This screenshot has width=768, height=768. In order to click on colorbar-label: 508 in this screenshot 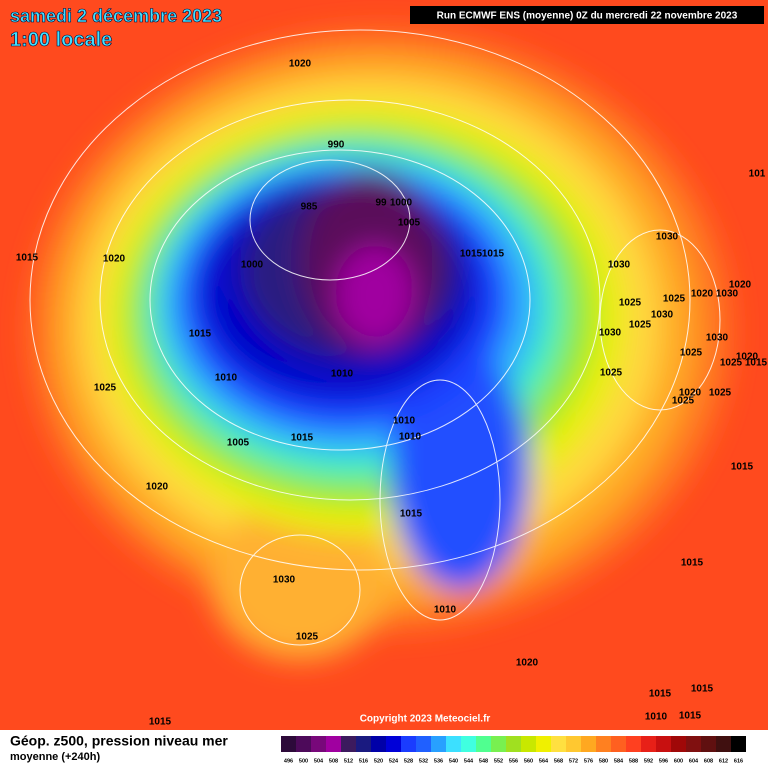, I will do `click(333, 761)`.